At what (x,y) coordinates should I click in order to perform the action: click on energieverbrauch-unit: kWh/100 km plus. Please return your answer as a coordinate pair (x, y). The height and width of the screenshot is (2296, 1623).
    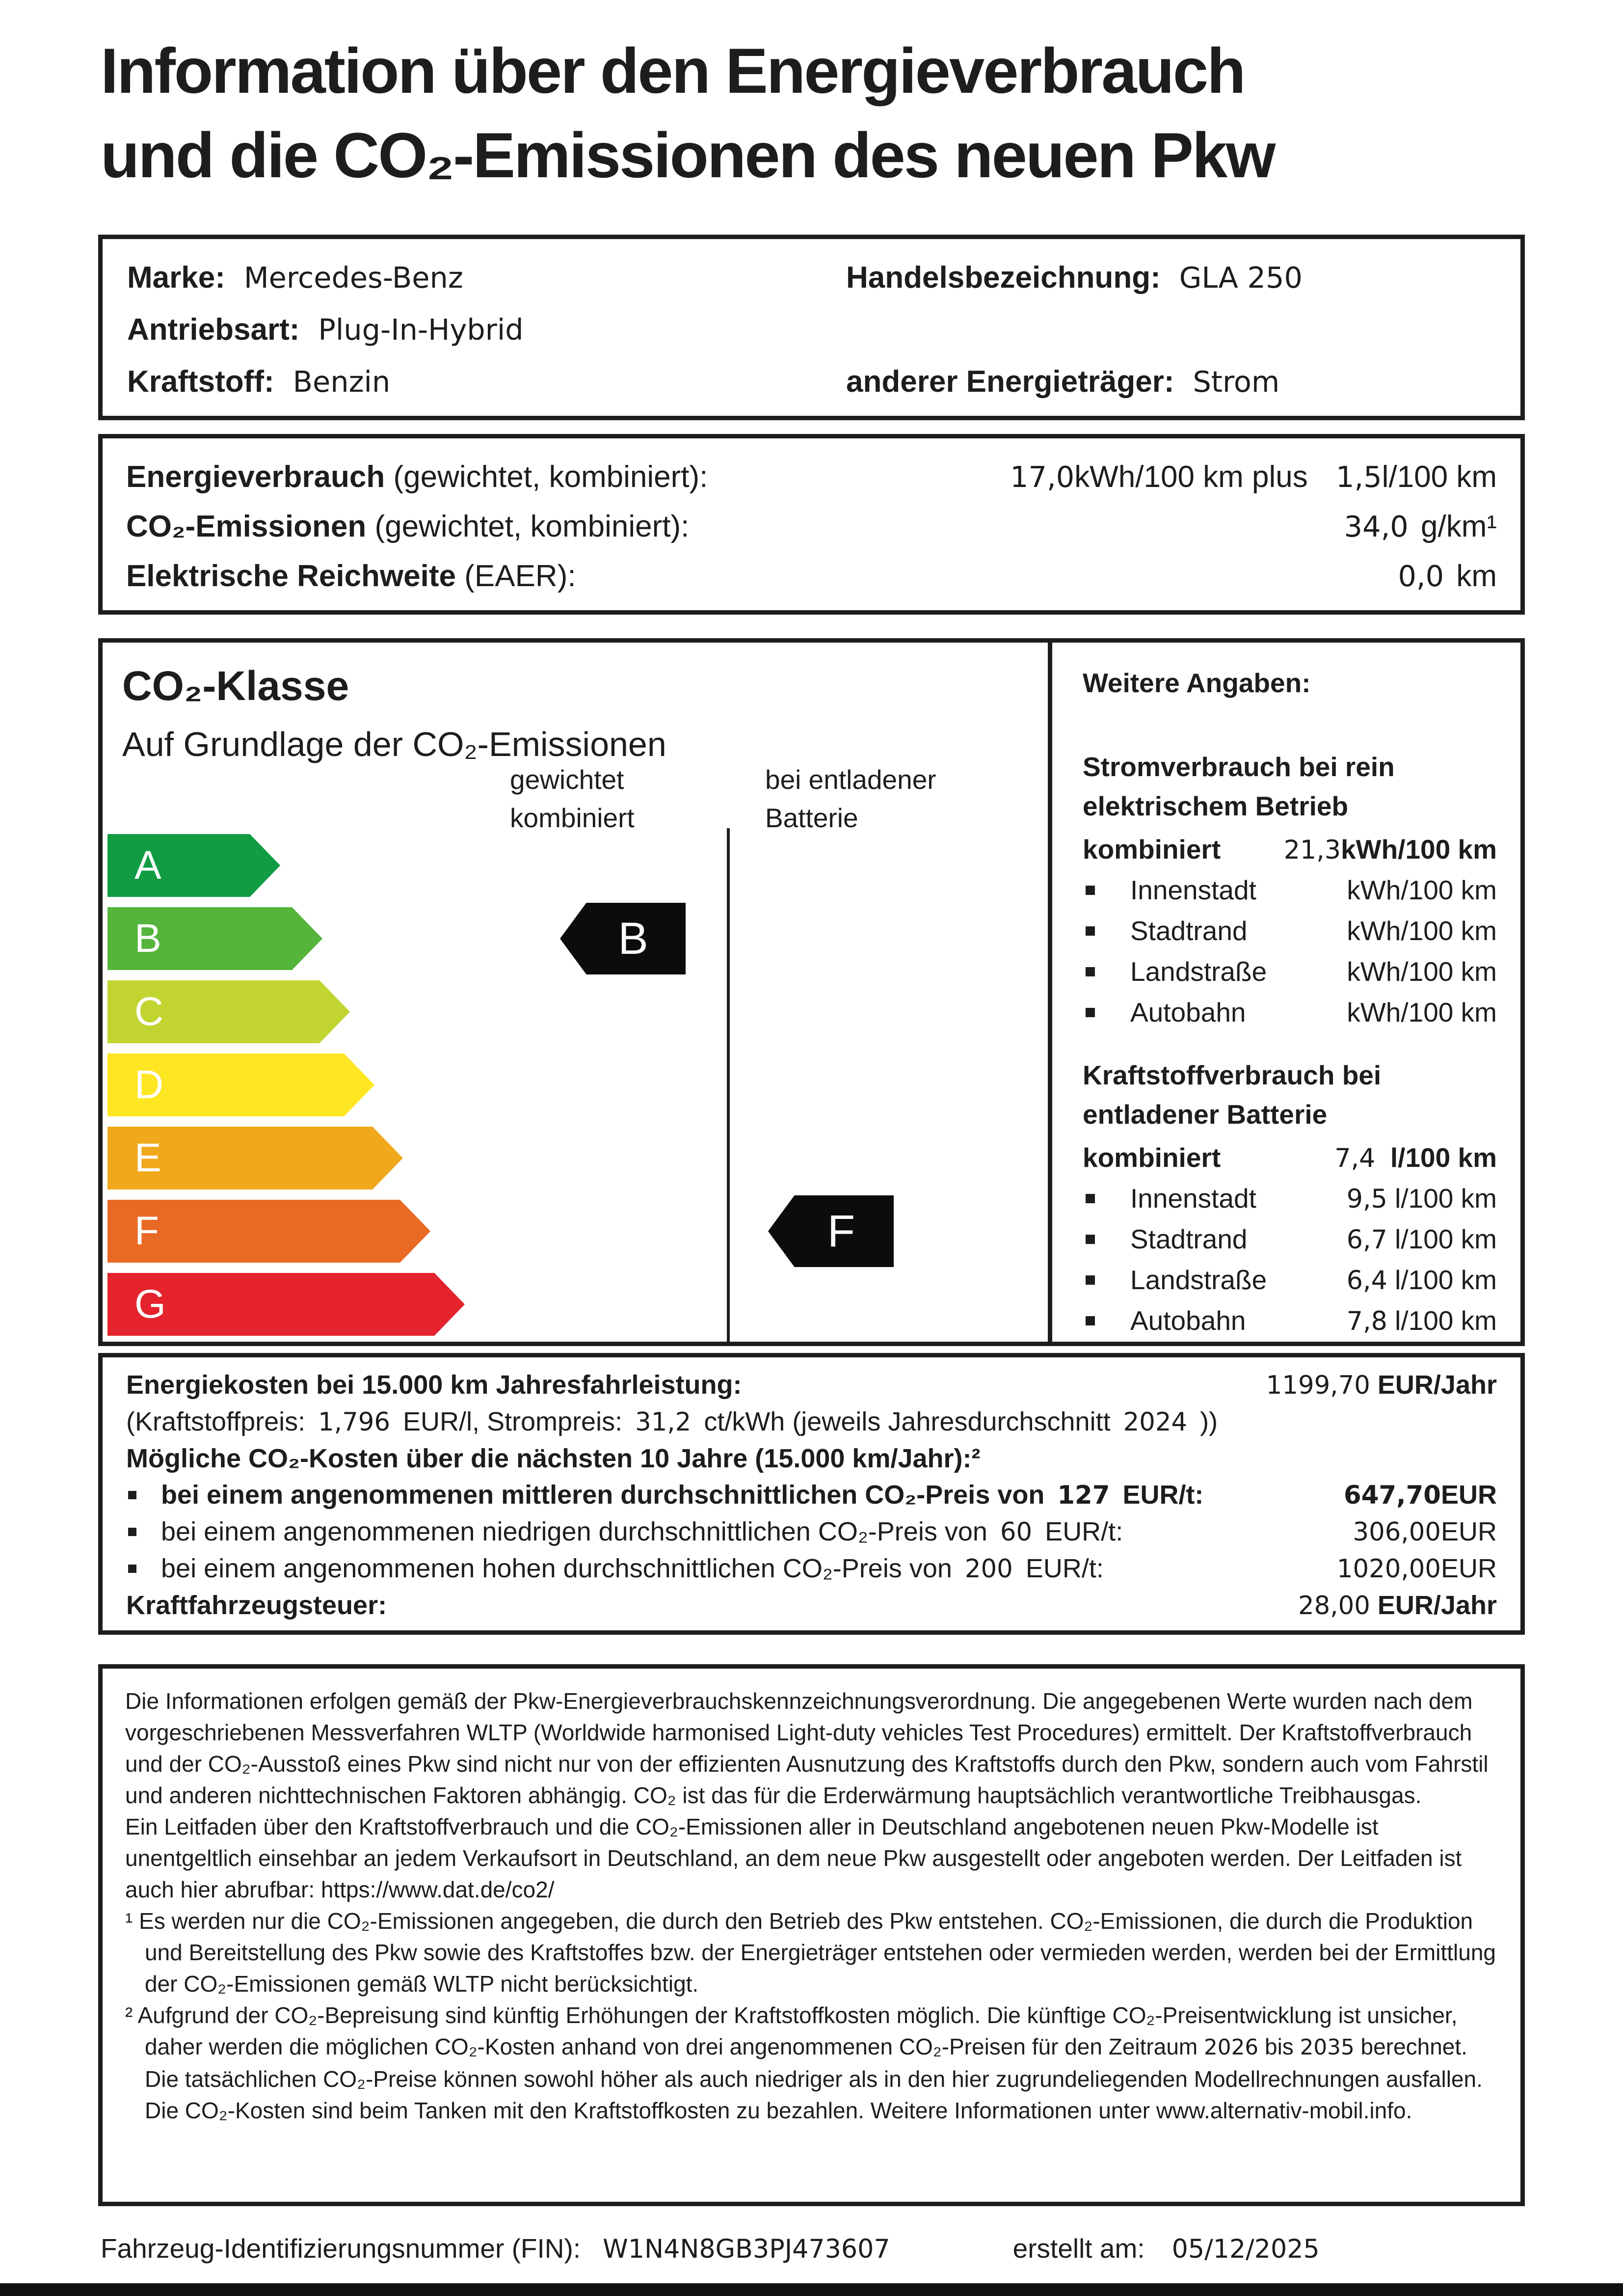
    Looking at the image, I should click on (1191, 477).